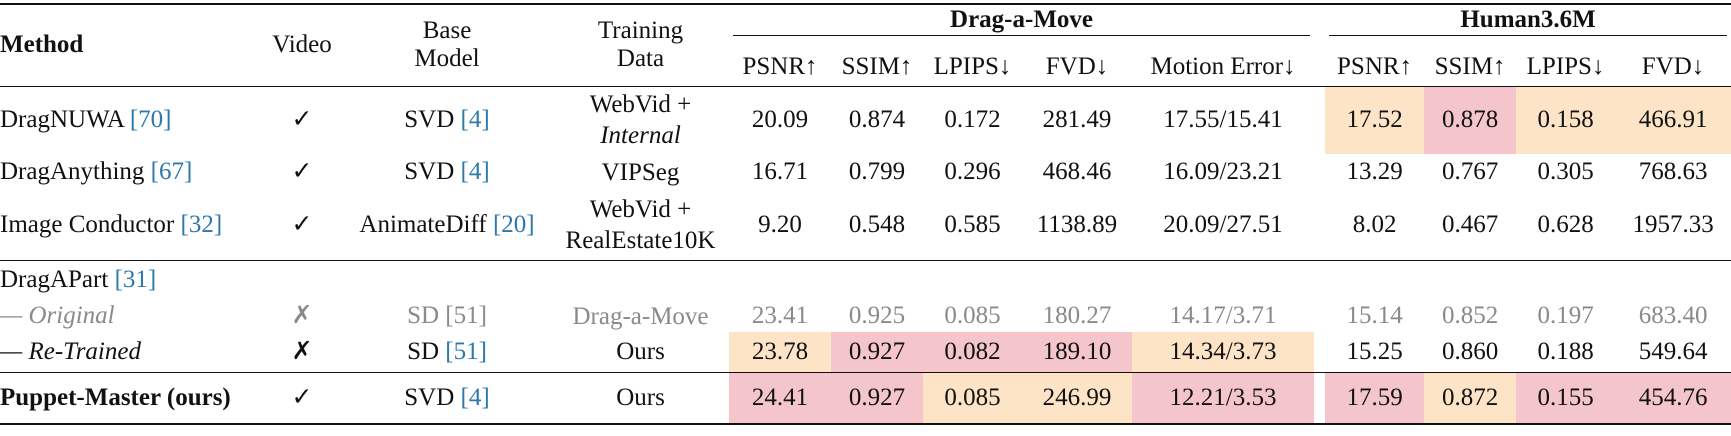  I want to click on metric-cell: 0.878, so click(1470, 119).